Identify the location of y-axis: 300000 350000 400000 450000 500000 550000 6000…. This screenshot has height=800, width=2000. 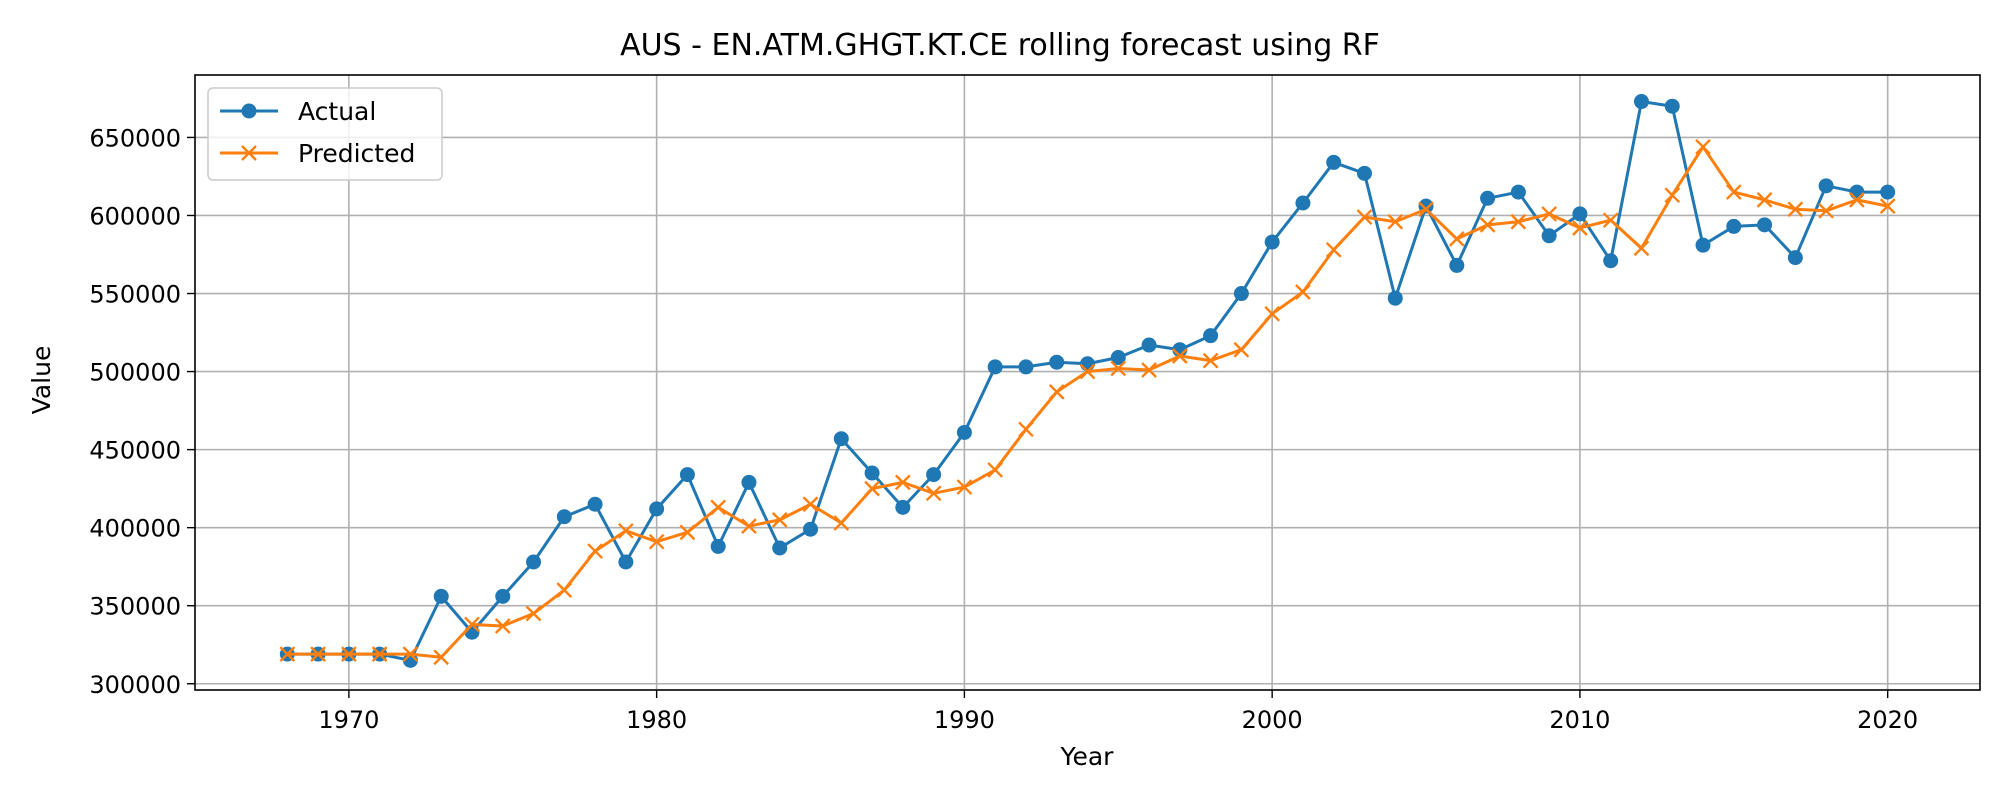
(142, 411).